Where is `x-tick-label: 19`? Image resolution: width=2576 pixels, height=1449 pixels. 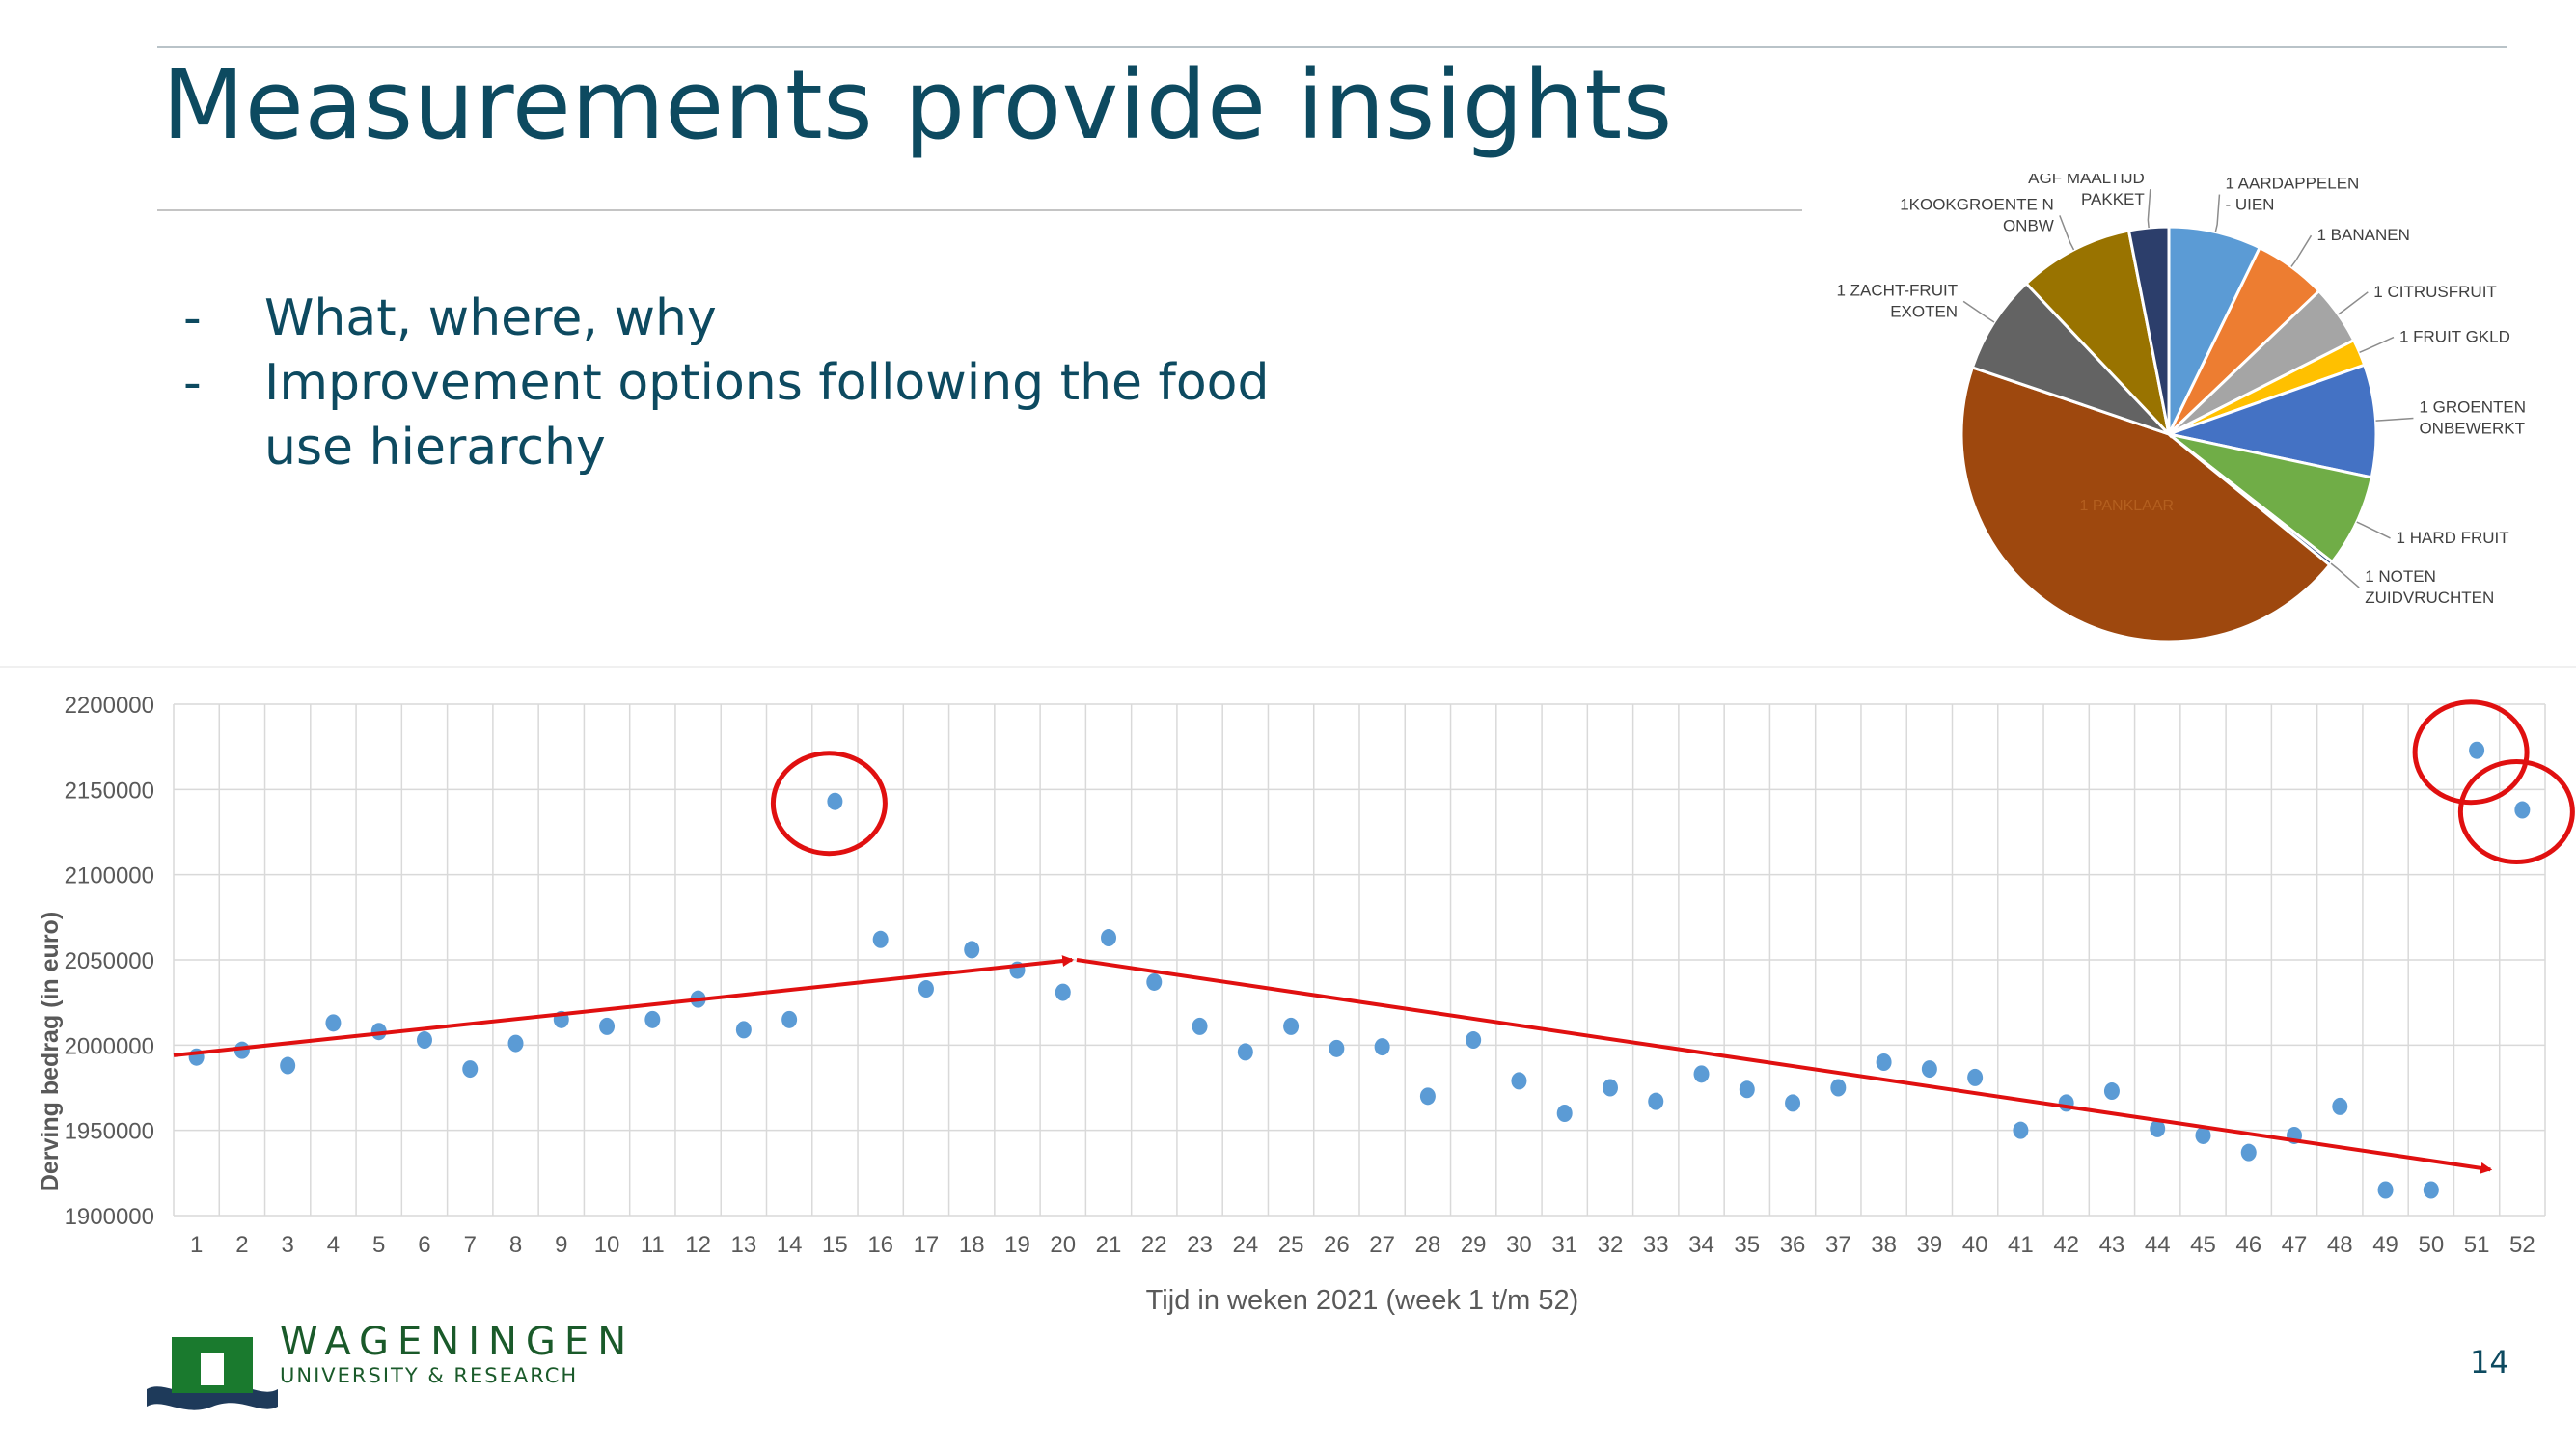 x-tick-label: 19 is located at coordinates (1017, 1245).